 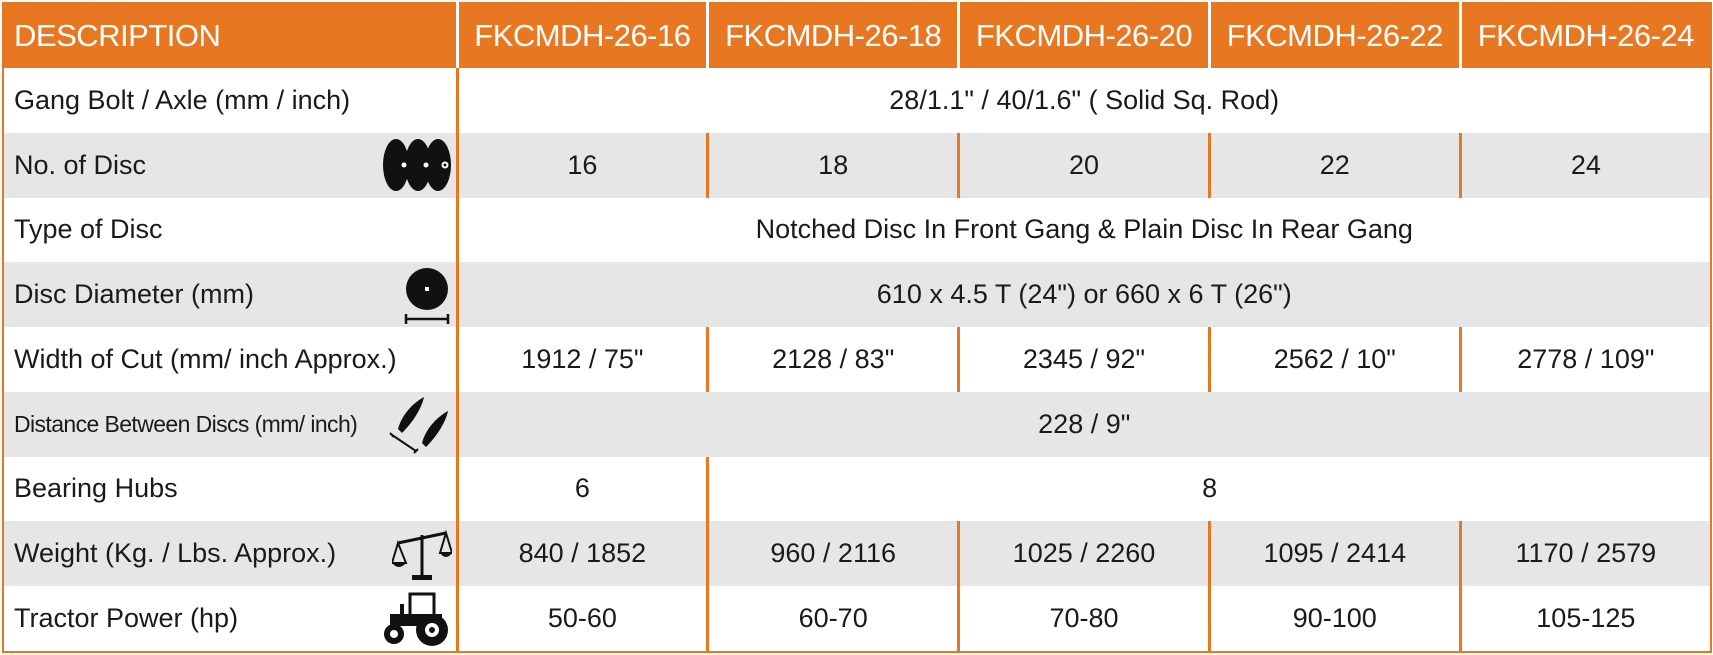 I want to click on cell-value: 1095 / 2414, so click(x=1334, y=554).